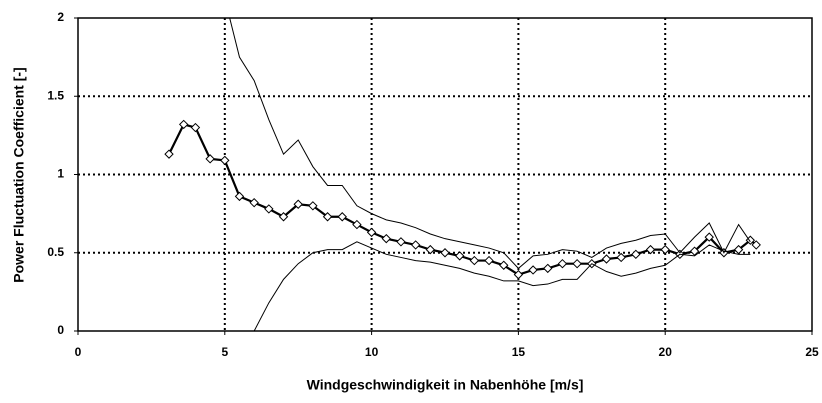  Describe the element at coordinates (60, 174) in the screenshot. I see `y-tick-label: 1` at that location.